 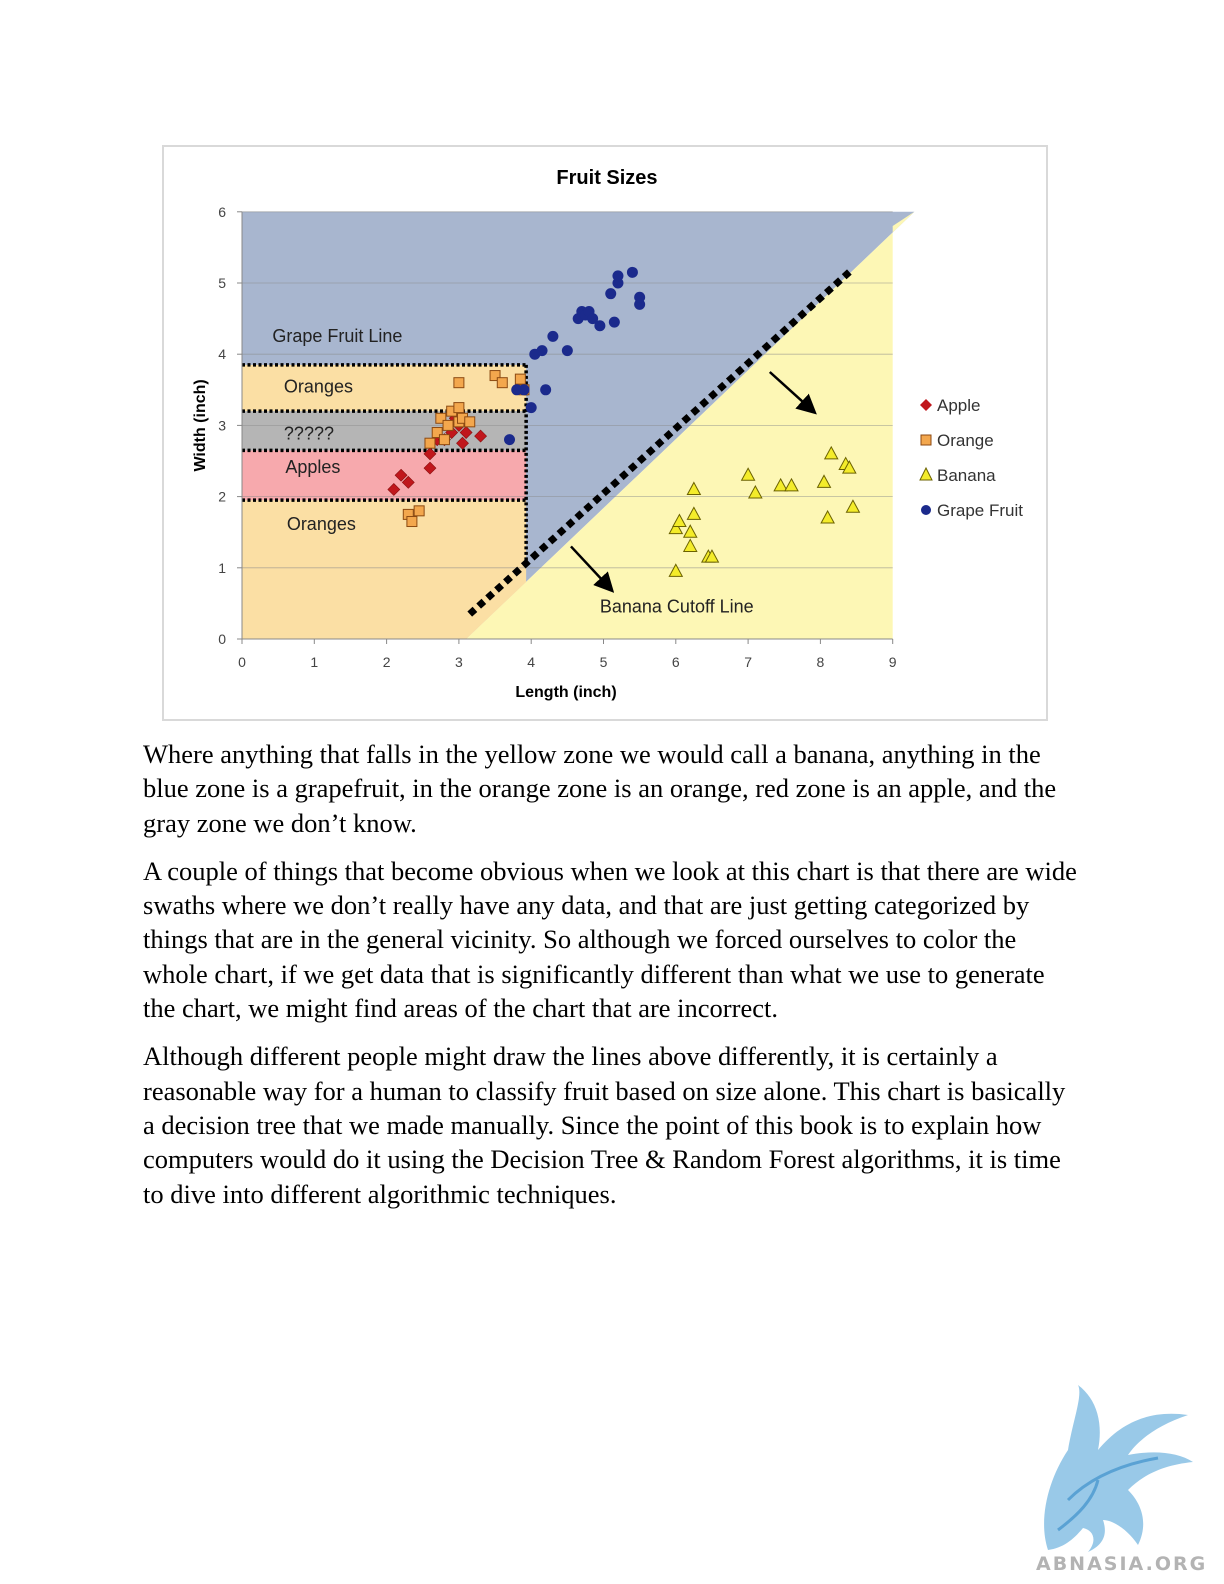 What do you see at coordinates (384, 388) in the screenshot?
I see `orange-zone-top` at bounding box center [384, 388].